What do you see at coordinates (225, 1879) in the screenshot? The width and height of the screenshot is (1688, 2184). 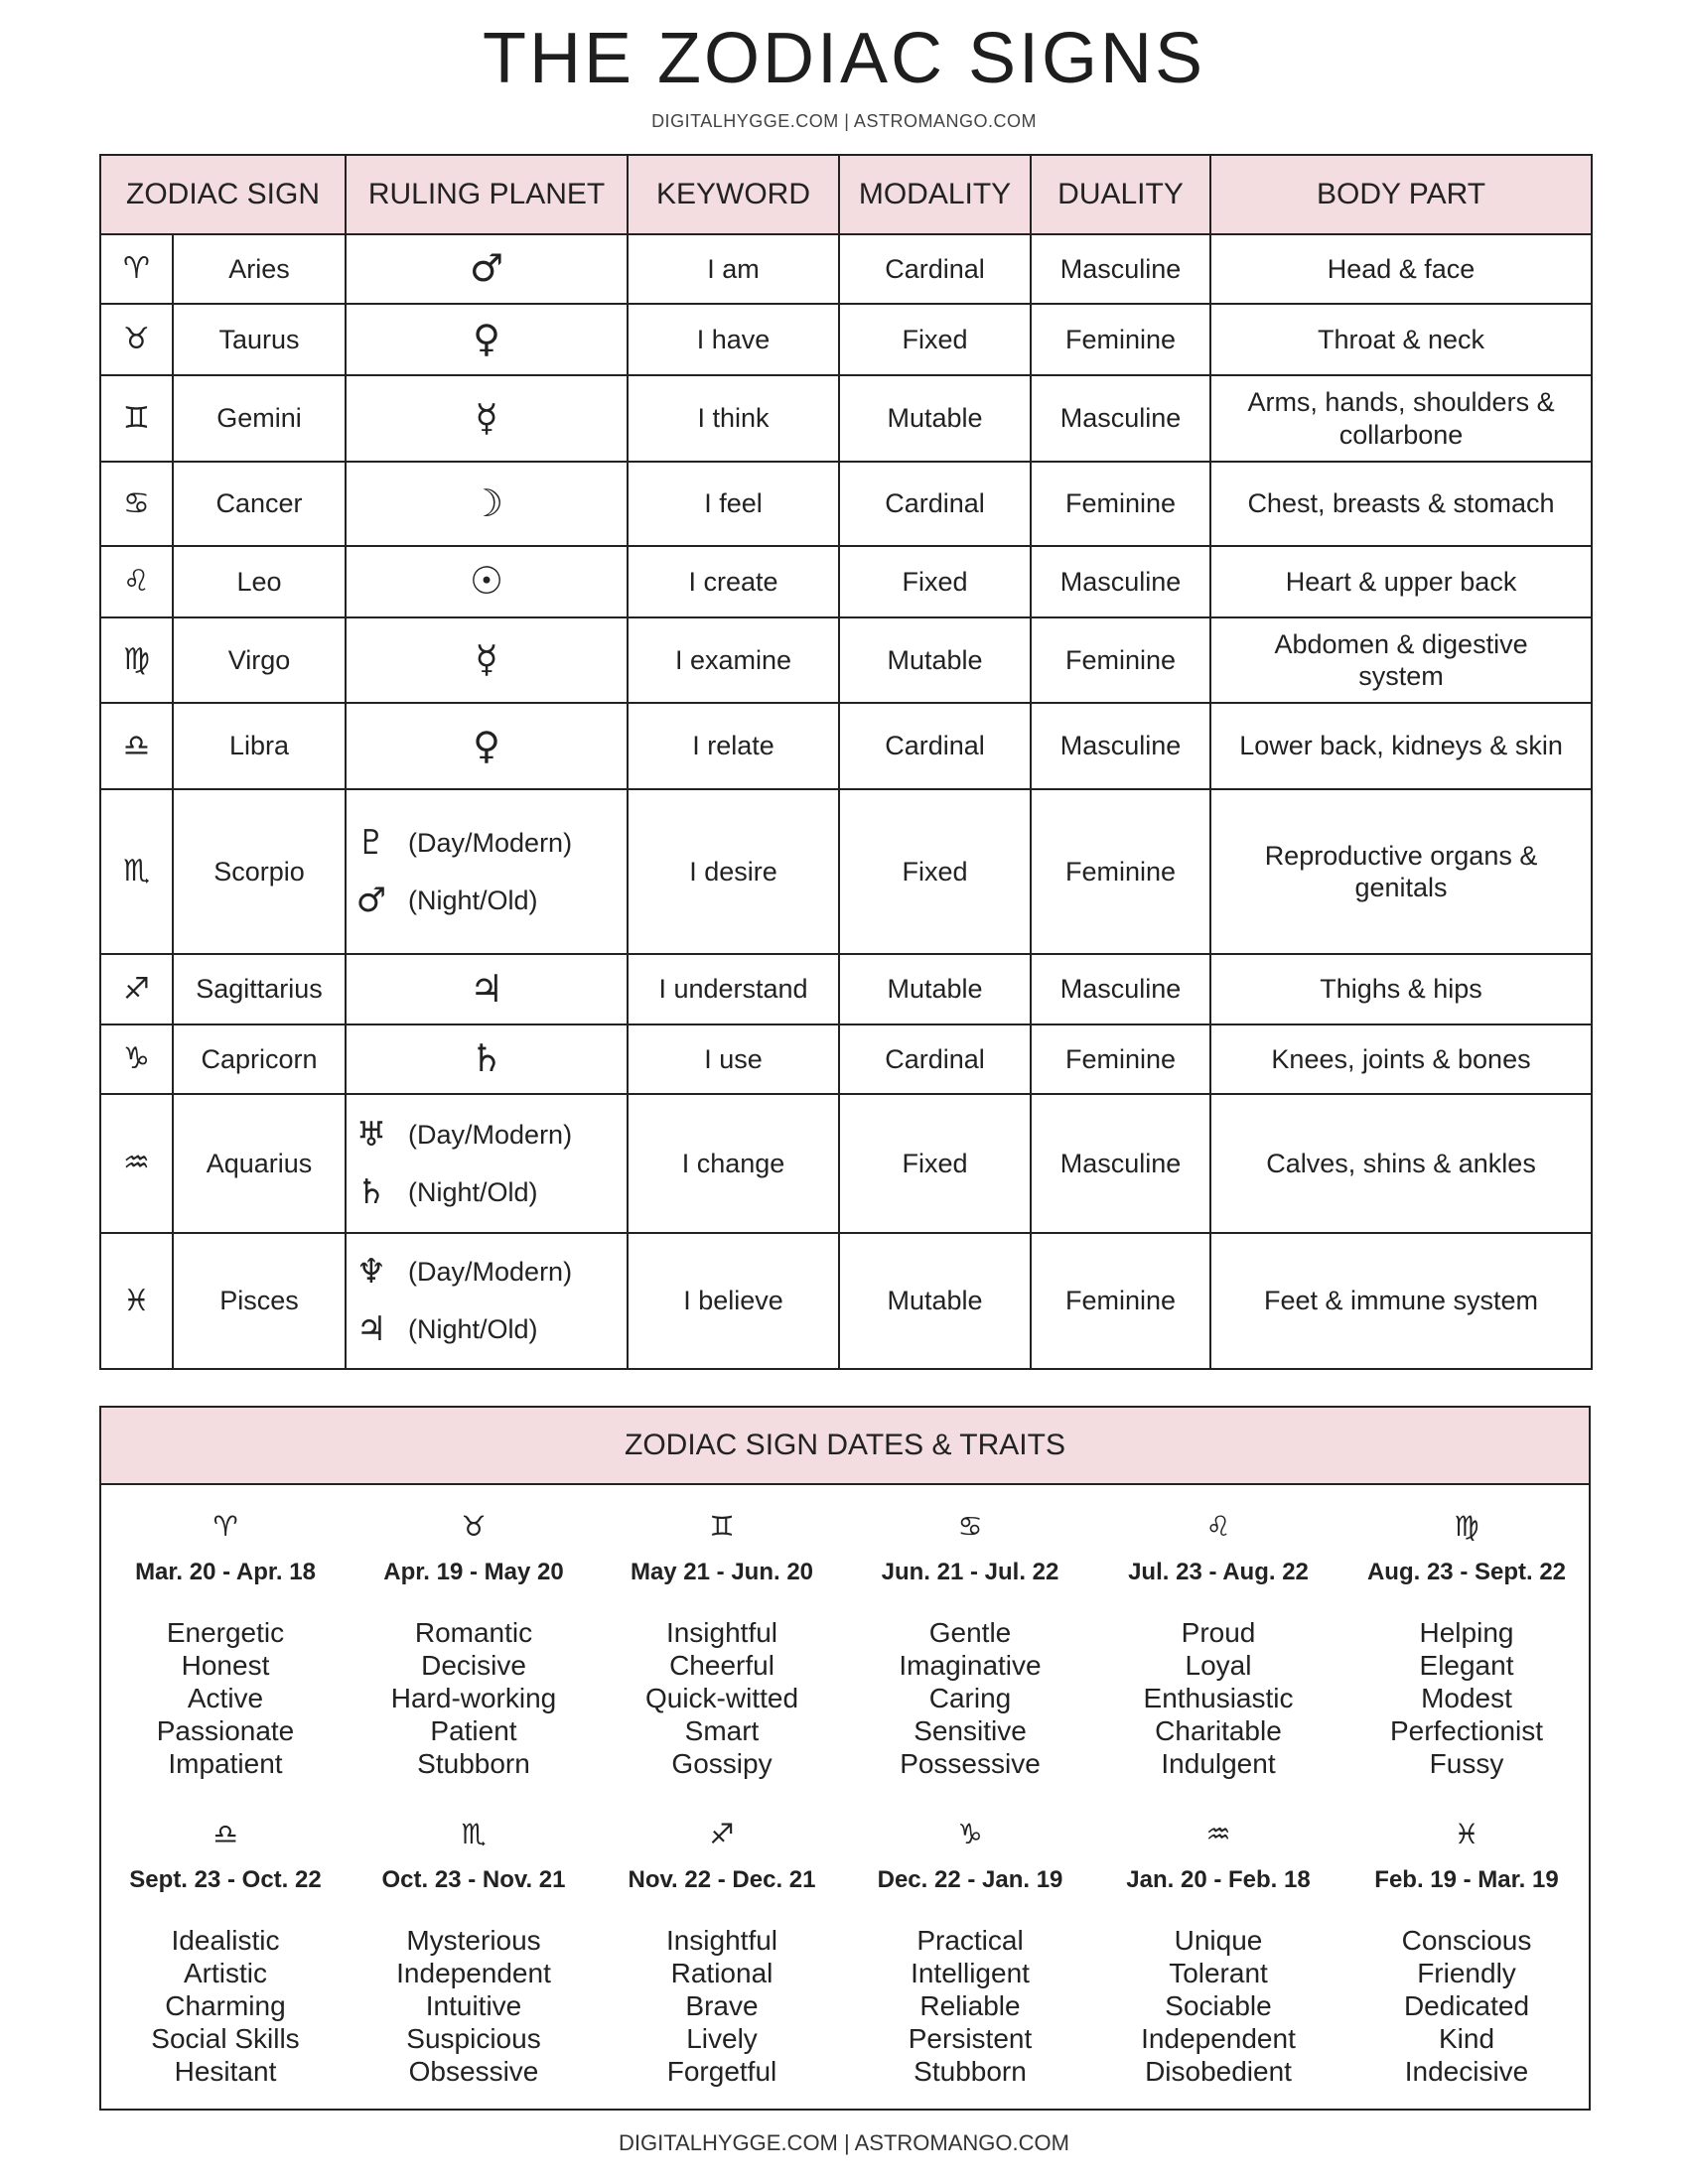 I see `sign-dates: Sept. 23 - Oct. 22` at bounding box center [225, 1879].